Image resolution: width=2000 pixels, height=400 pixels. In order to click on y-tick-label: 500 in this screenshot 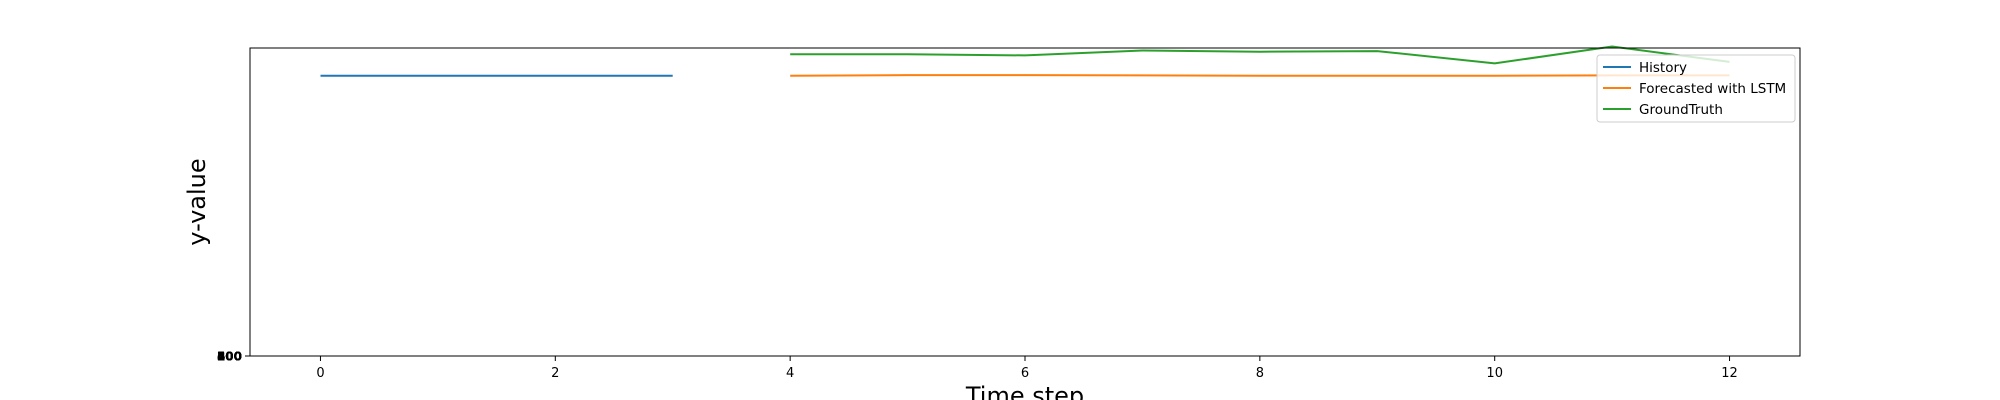, I will do `click(229, 357)`.